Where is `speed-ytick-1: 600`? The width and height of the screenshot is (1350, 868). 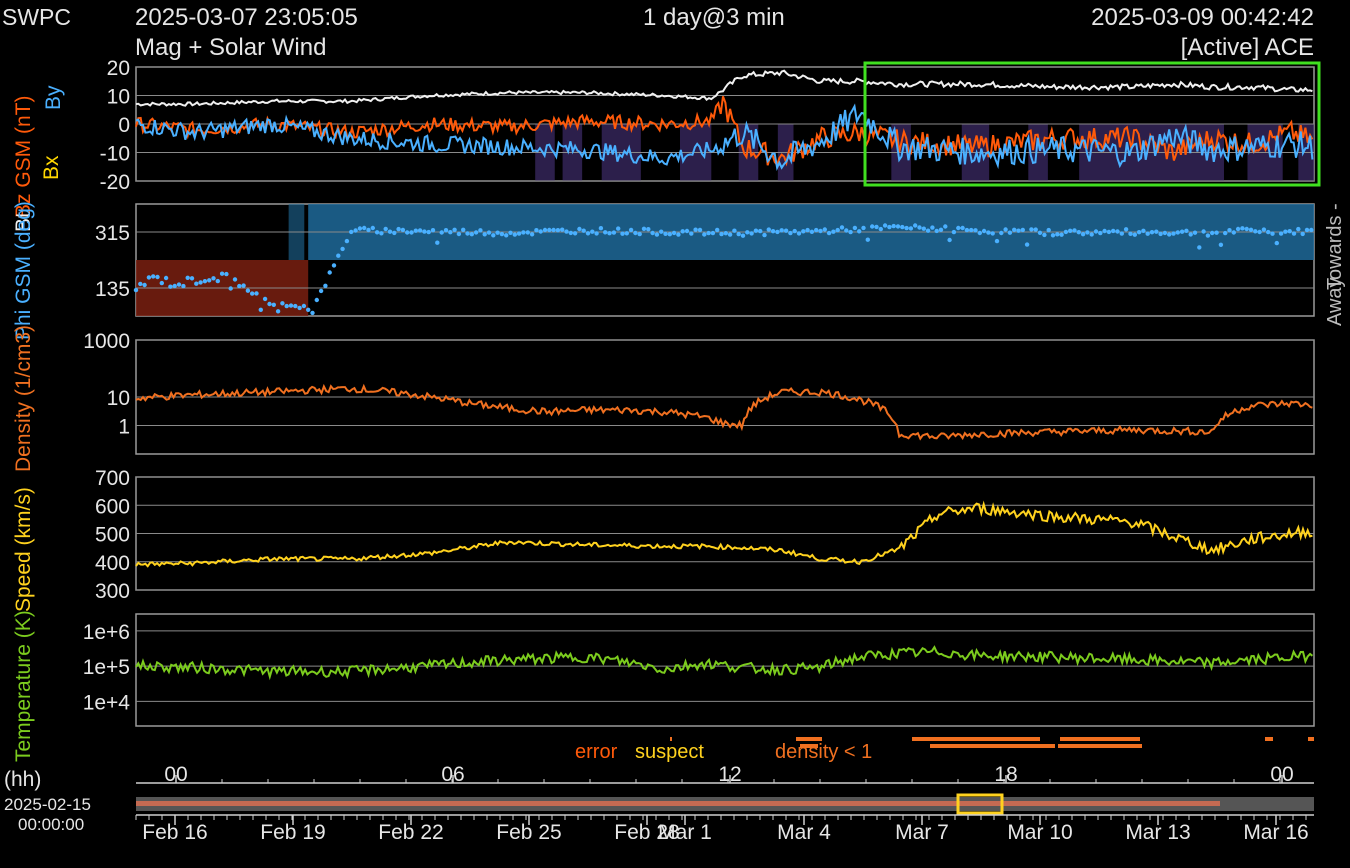 speed-ytick-1: 600 is located at coordinates (112, 506).